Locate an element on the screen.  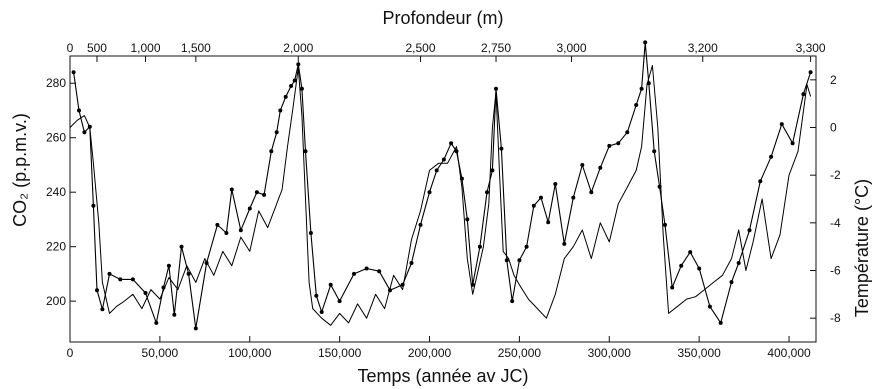
x-tick-label: 150,000 is located at coordinates (340, 353).